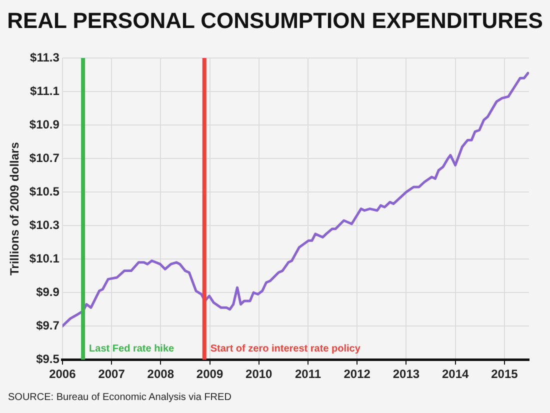 The height and width of the screenshot is (413, 550). What do you see at coordinates (15, 209) in the screenshot?
I see `y-axis-title: Trillions of 2009 dollars` at bounding box center [15, 209].